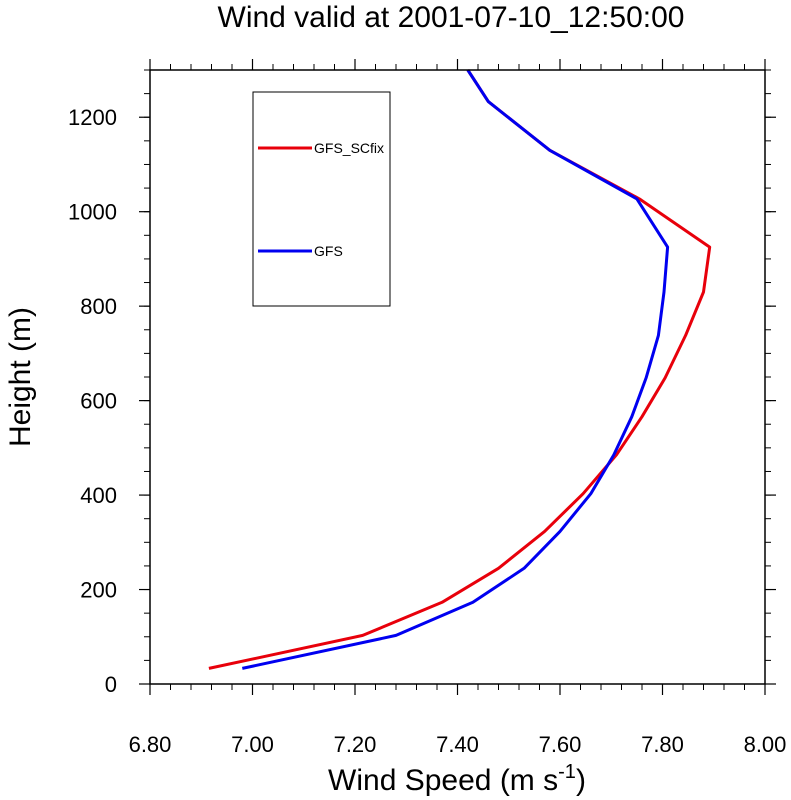  I want to click on y-tick-label: 1000, so click(92, 212).